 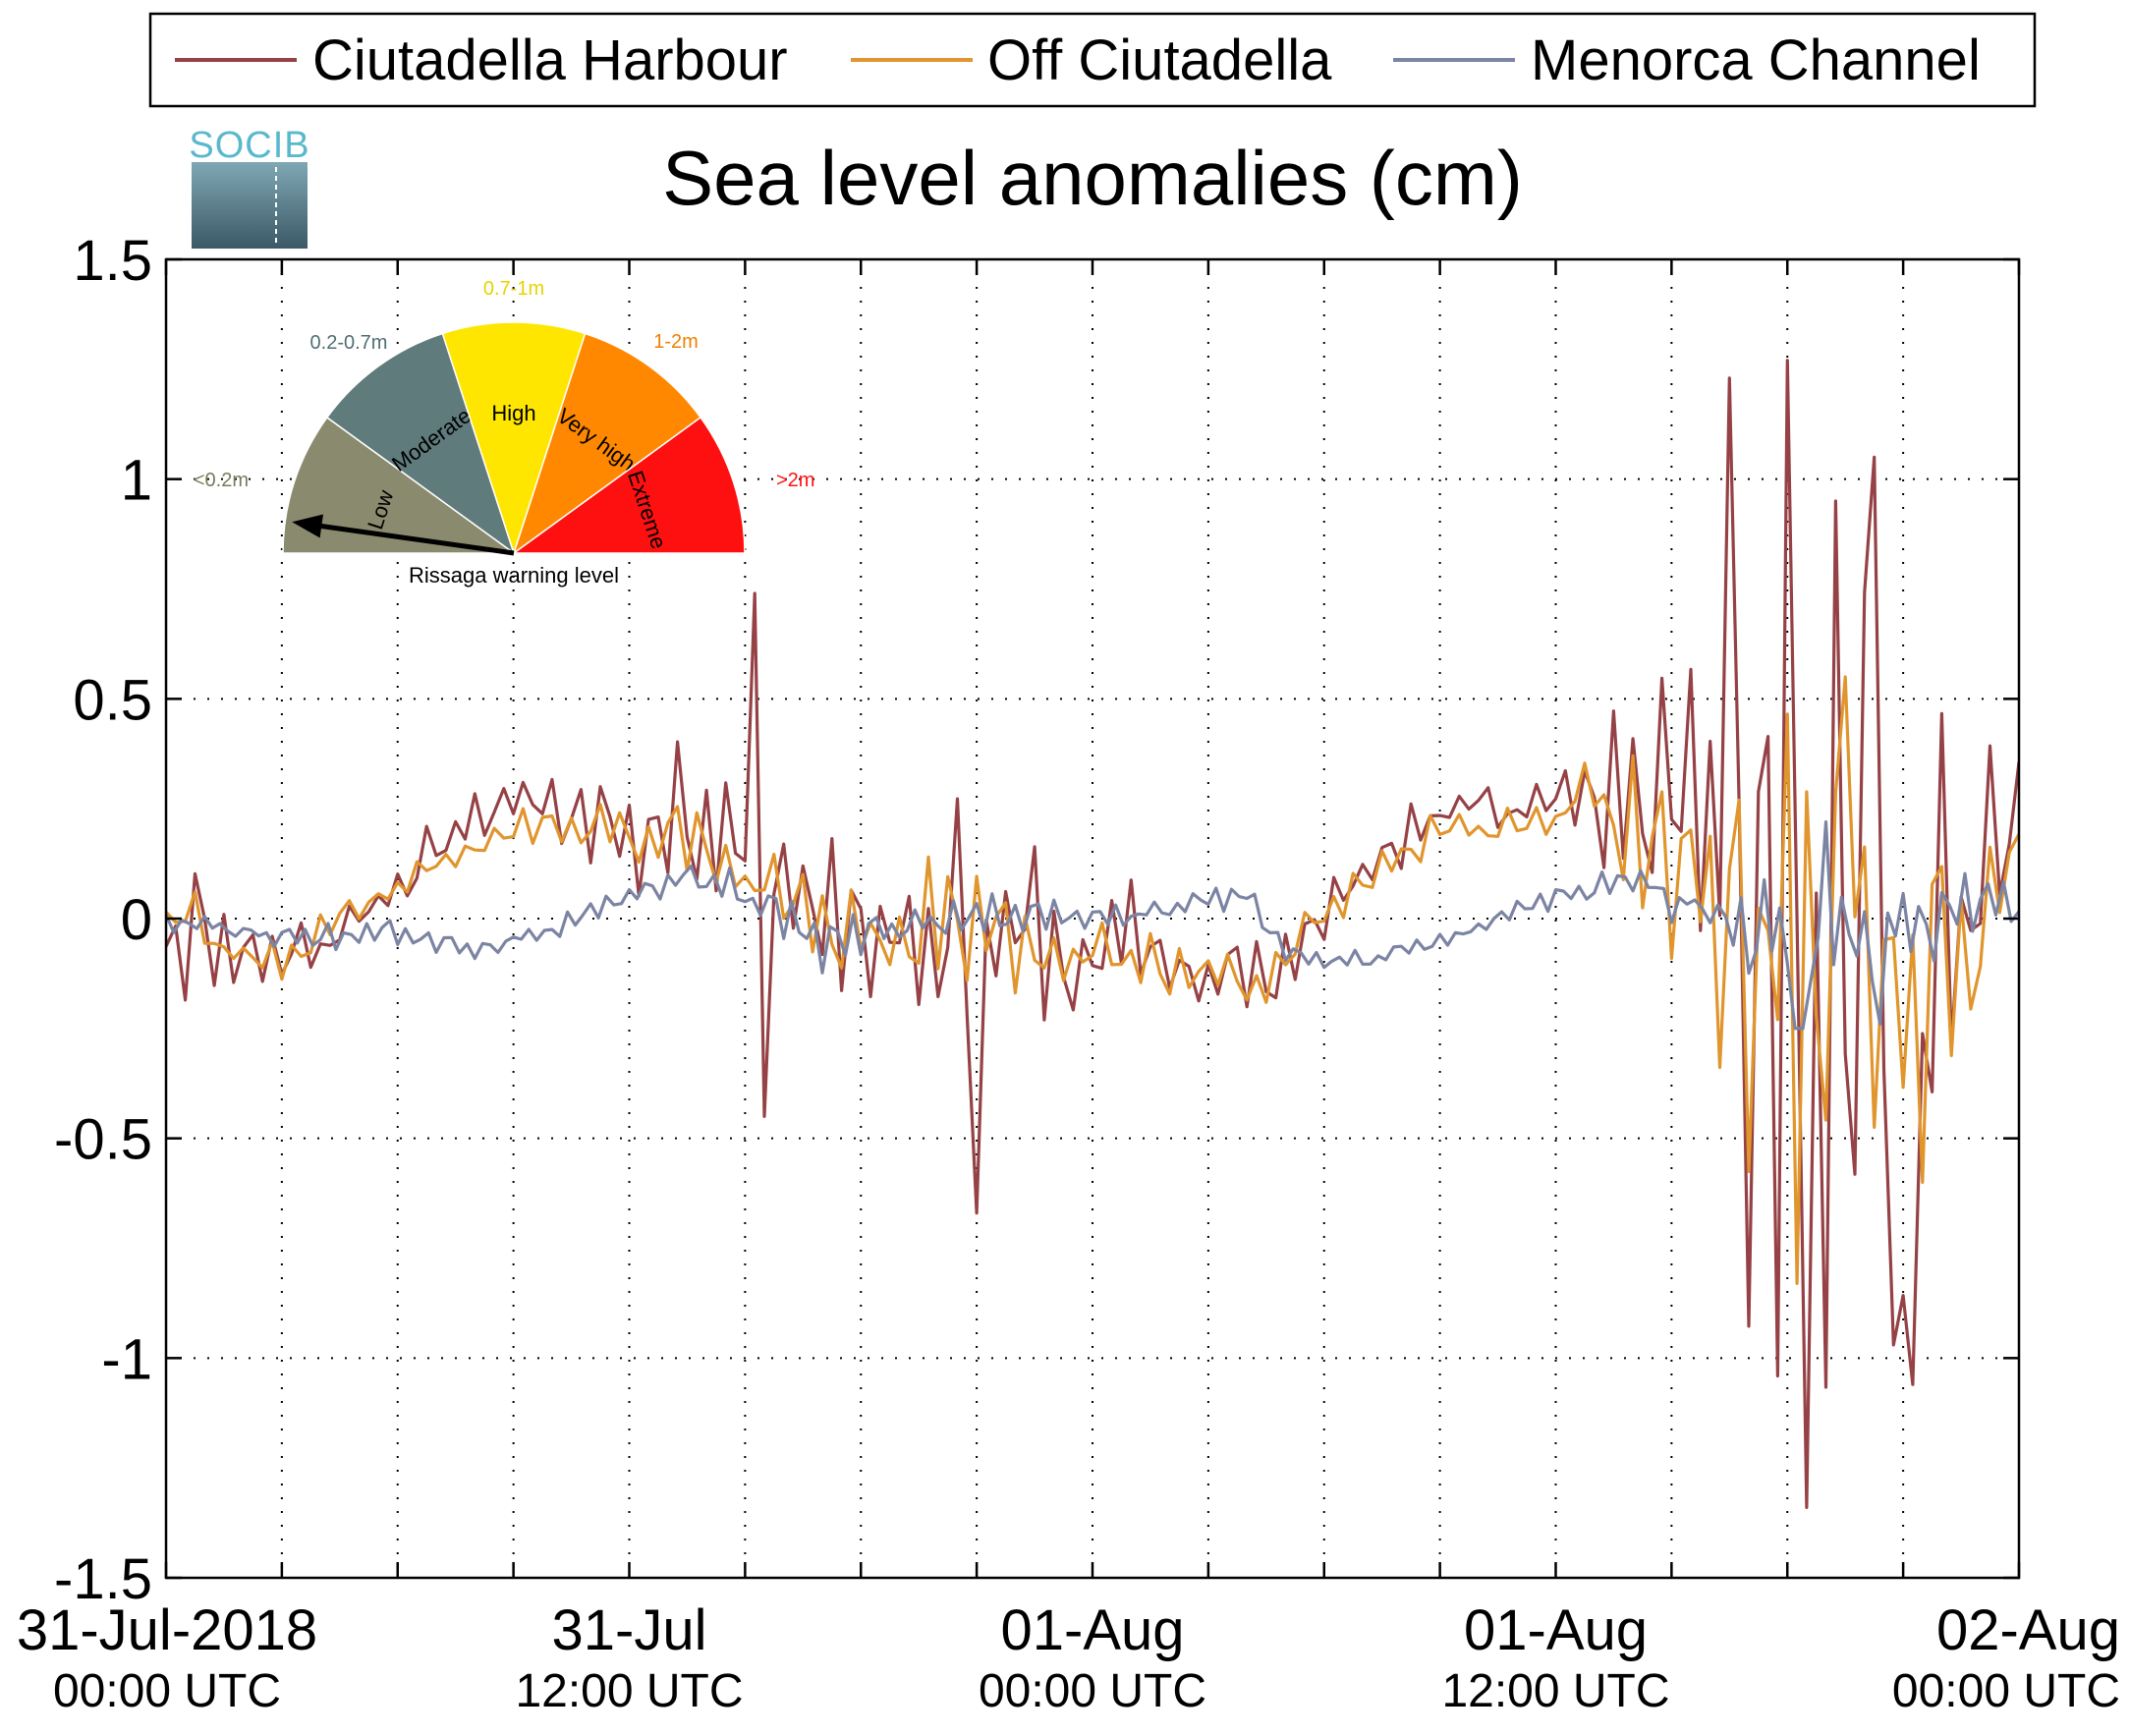 I want to click on gauge-range-label: <0.2m, so click(x=221, y=480).